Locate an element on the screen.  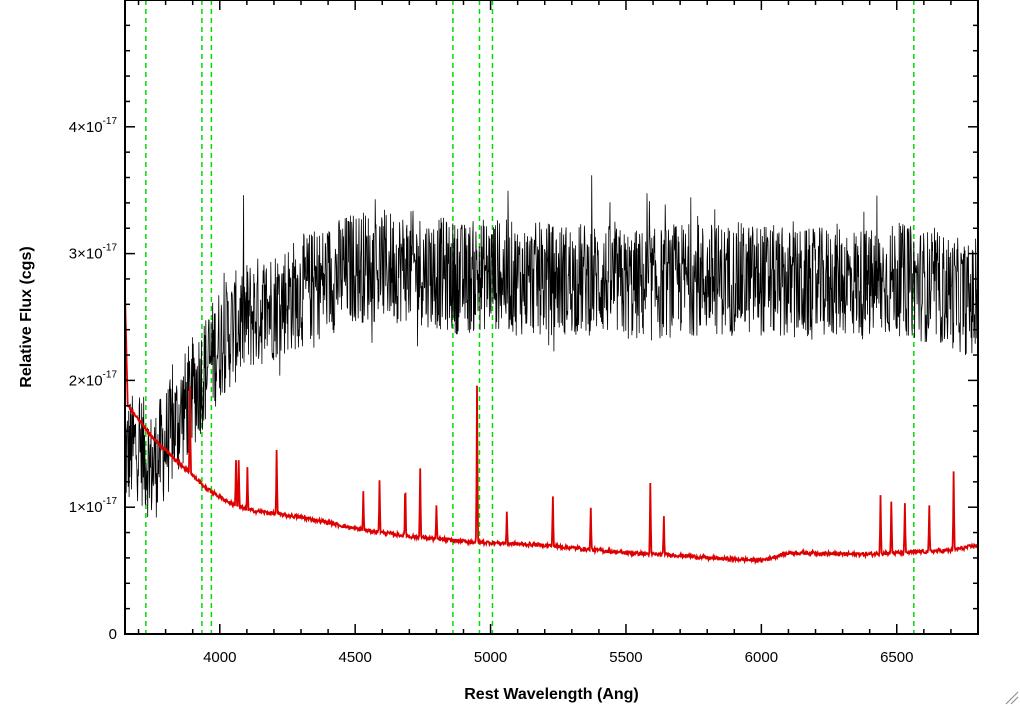
y-tick-labels: 01×10-172×10-173×10-174×10-17 is located at coordinates (93, 379).